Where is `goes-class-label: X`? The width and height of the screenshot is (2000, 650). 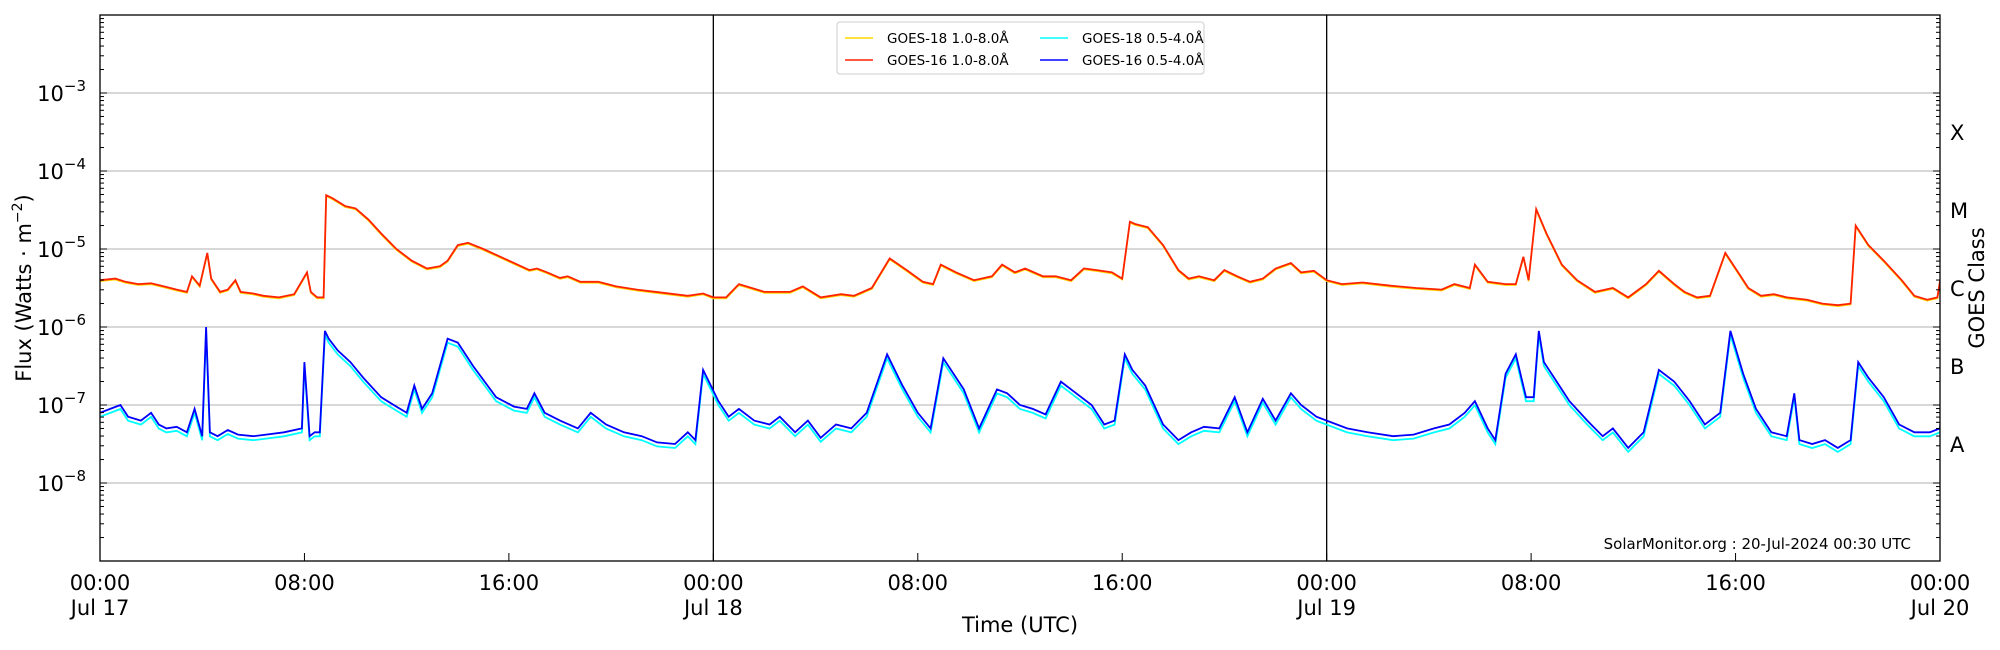 goes-class-label: X is located at coordinates (1957, 133).